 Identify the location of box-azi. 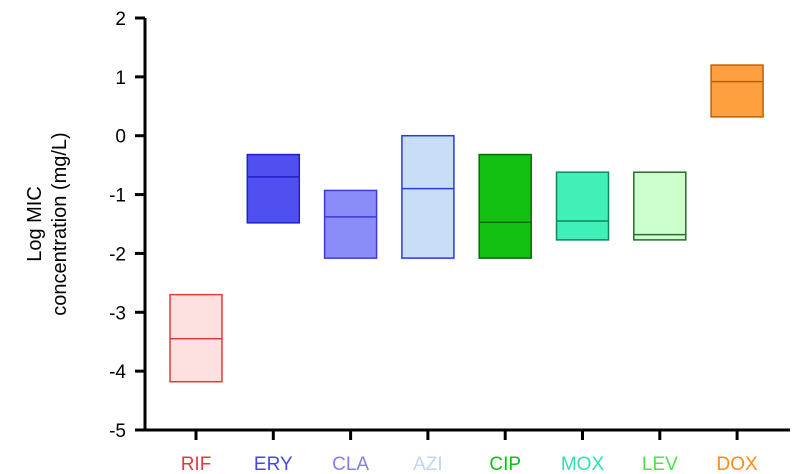
(428, 196).